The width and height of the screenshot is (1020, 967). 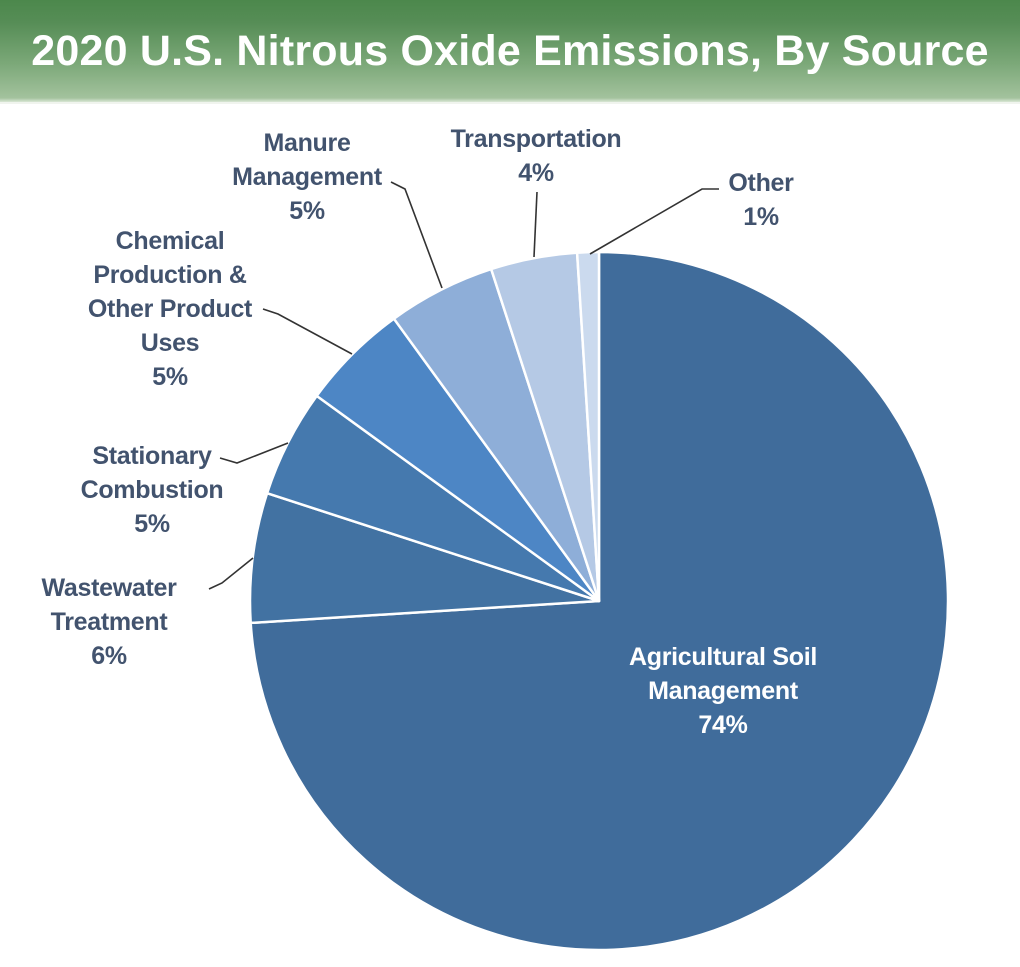 I want to click on slice-label-chemical-production-other-product-uses: Chemical Production & Other Product Uses 5%, so click(x=170, y=309).